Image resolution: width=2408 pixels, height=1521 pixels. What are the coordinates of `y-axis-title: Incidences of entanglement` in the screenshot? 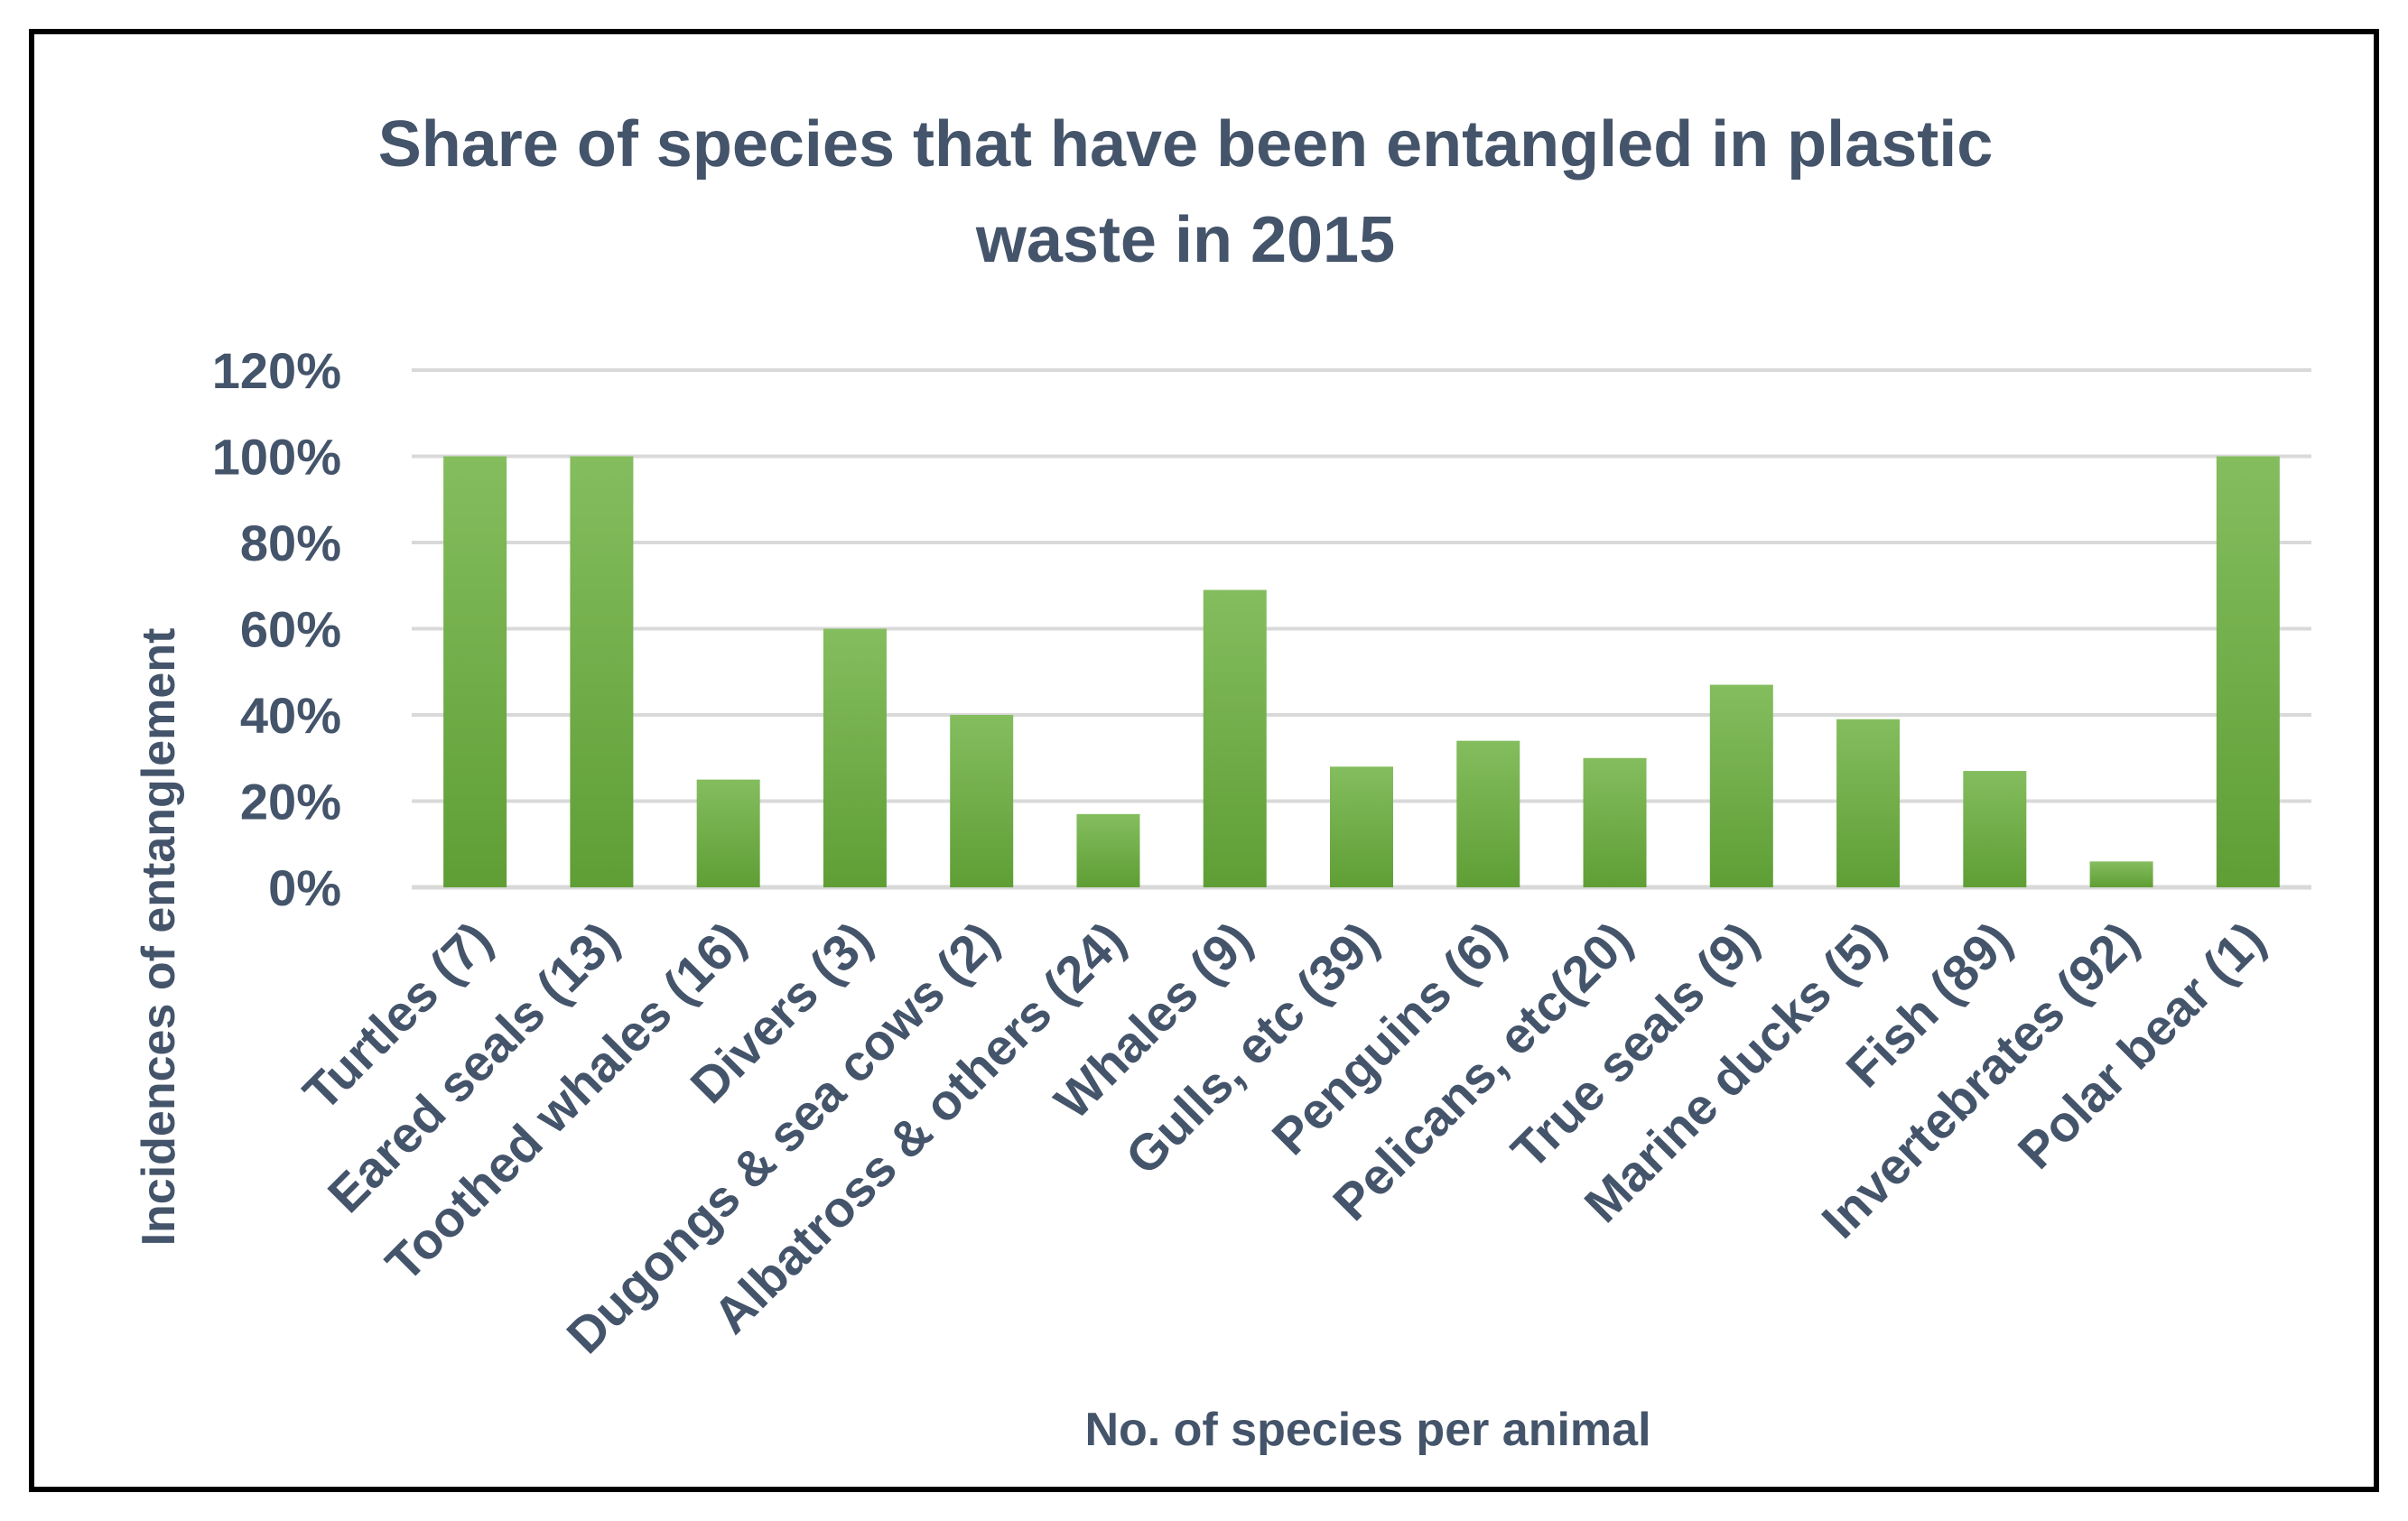 It's located at (159, 937).